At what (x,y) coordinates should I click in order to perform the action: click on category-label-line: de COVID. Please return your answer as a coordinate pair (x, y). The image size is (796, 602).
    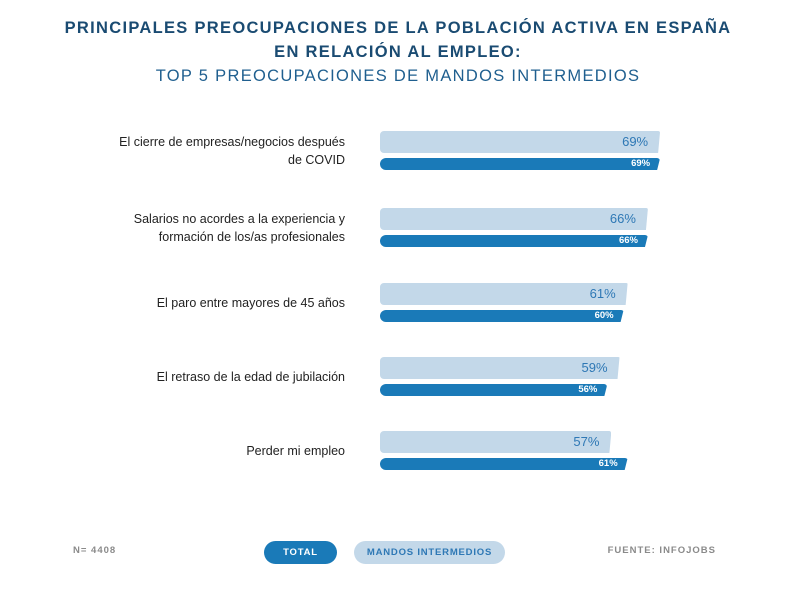
    Looking at the image, I should click on (316, 160).